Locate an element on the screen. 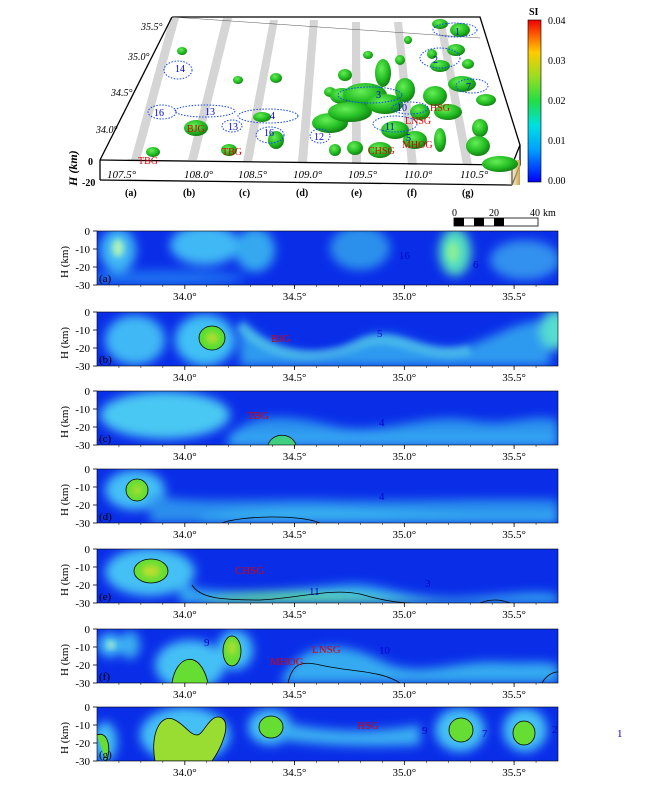  lon-tick-107-5: 107.5° is located at coordinates (122, 175).